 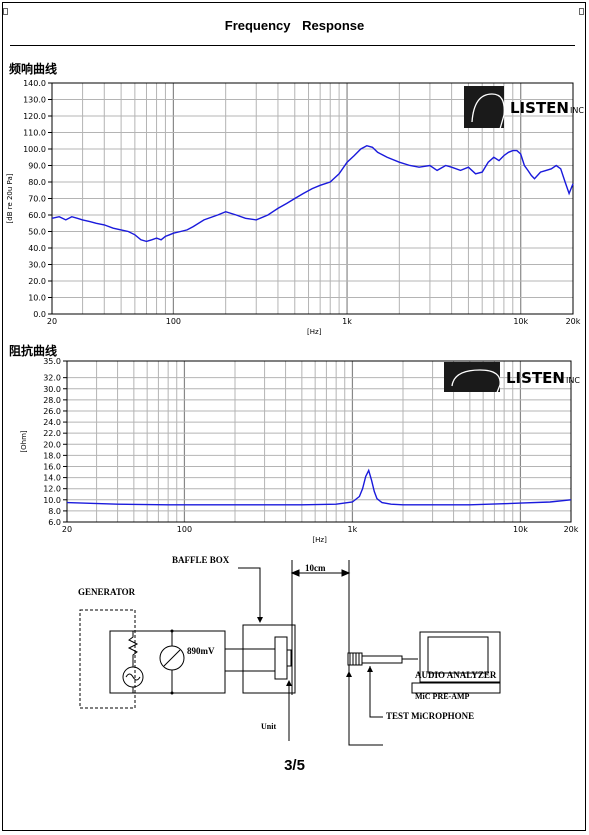 What do you see at coordinates (52, 378) in the screenshot?
I see `y-tick-label: 32.0` at bounding box center [52, 378].